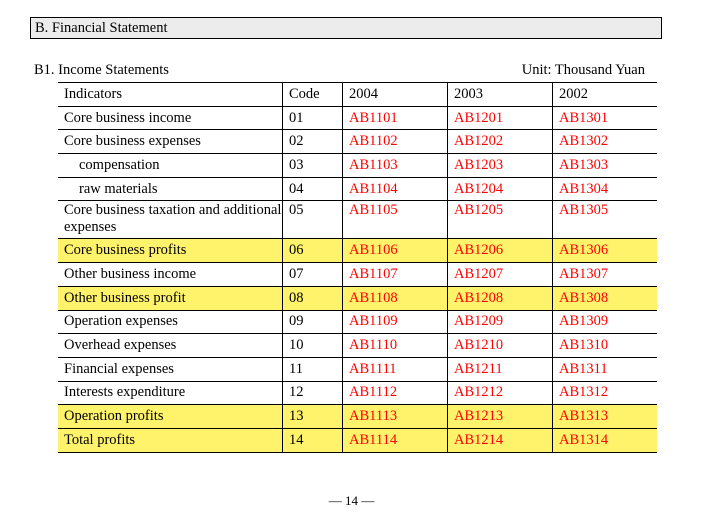  What do you see at coordinates (312, 165) in the screenshot?
I see `row-code: 03` at bounding box center [312, 165].